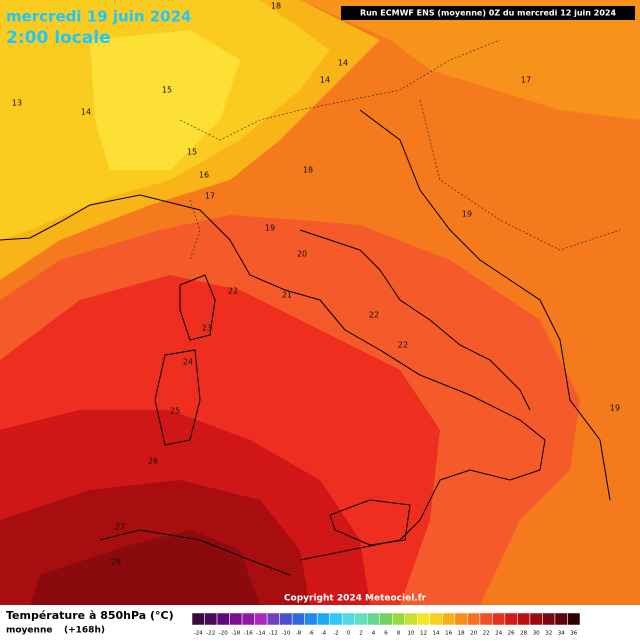 Image resolution: width=640 pixels, height=644 pixels. I want to click on colorbar-label: -12, so click(273, 634).